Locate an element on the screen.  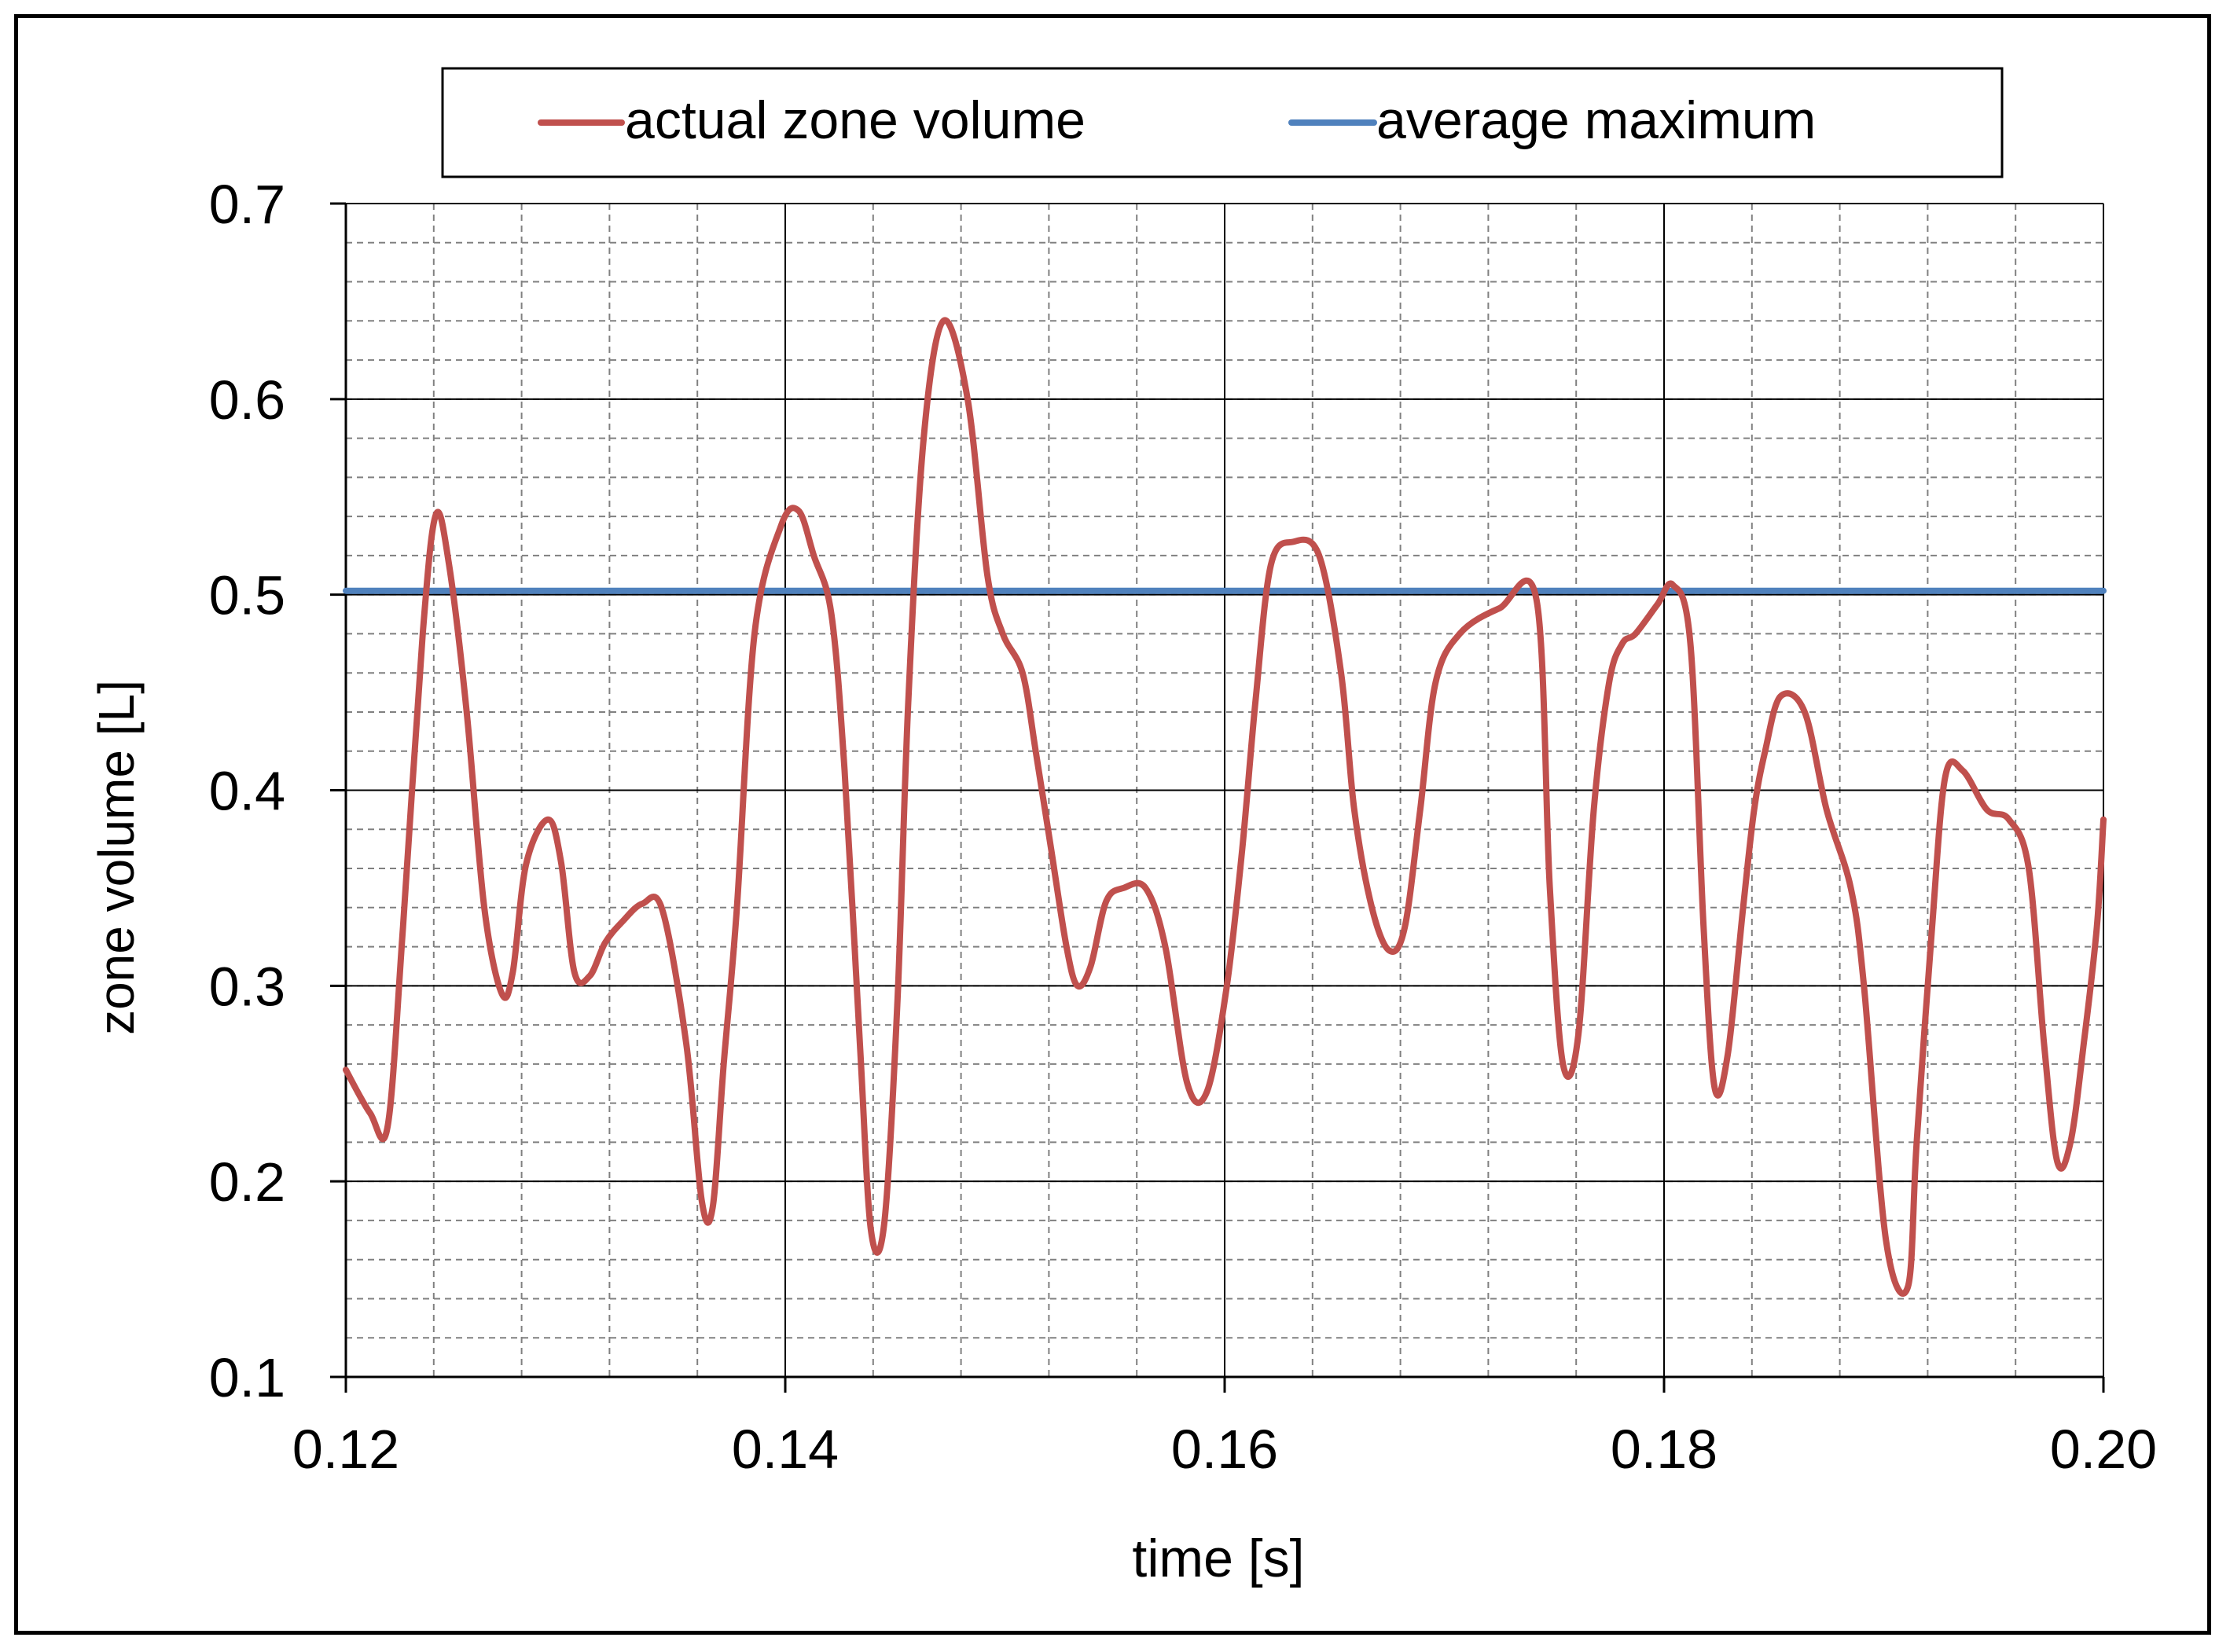
y-tick-label: 0.2 is located at coordinates (247, 1182).